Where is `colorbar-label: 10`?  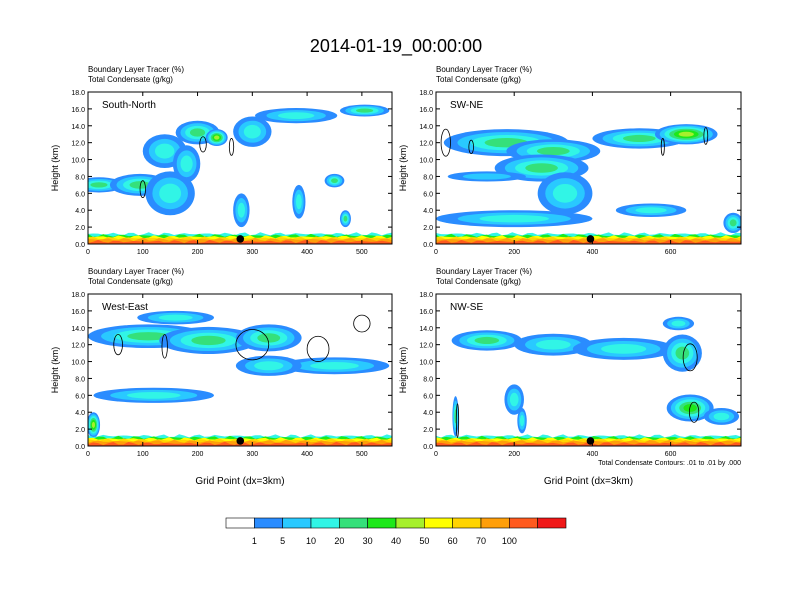 colorbar-label: 10 is located at coordinates (311, 541).